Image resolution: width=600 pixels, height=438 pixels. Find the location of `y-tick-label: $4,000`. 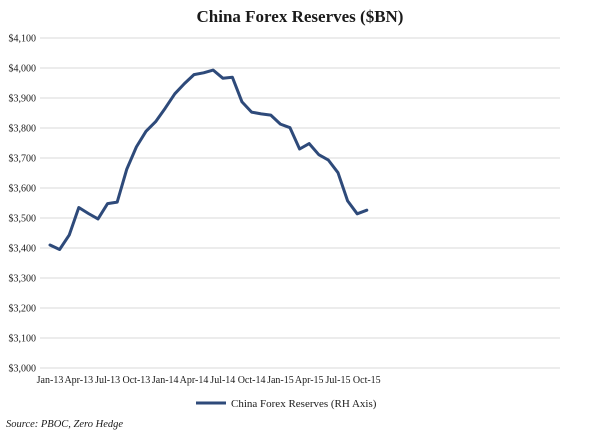

y-tick-label: $4,000 is located at coordinates (23, 69).